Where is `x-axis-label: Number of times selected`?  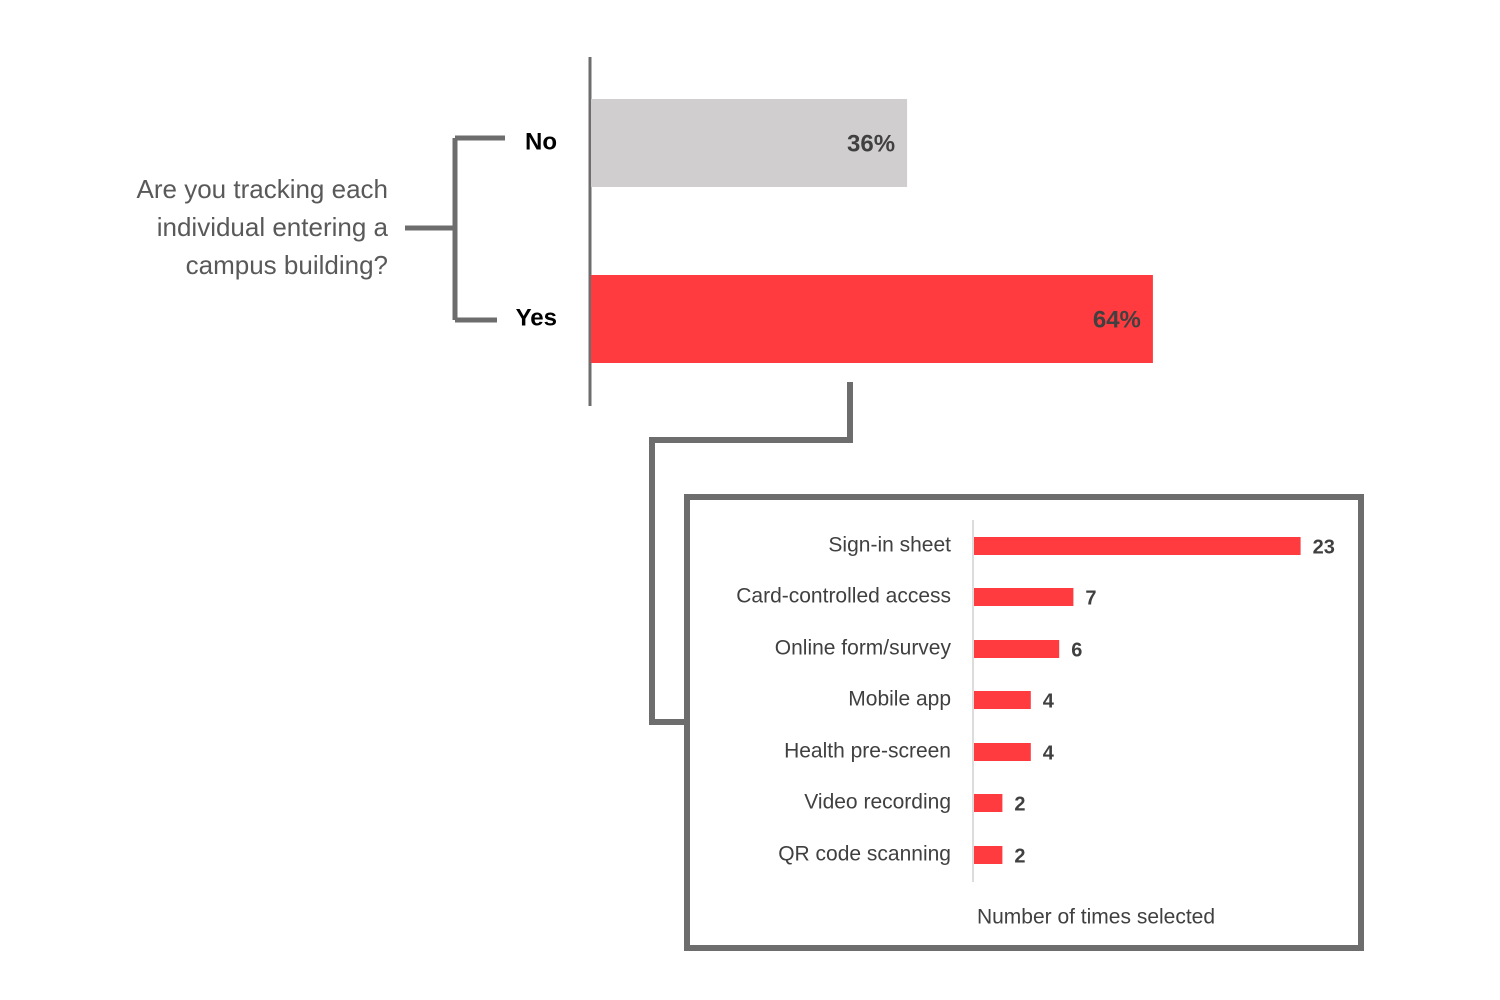
x-axis-label: Number of times selected is located at coordinates (1096, 917).